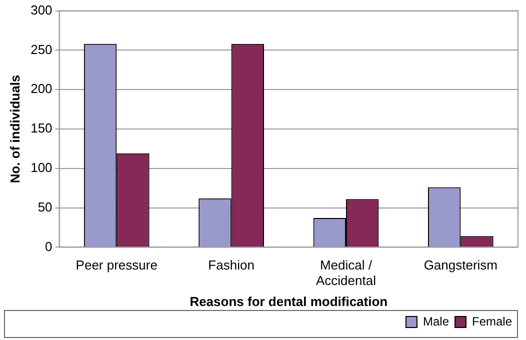  What do you see at coordinates (346, 273) in the screenshot?
I see `x-tick-label: Medical / Accidental` at bounding box center [346, 273].